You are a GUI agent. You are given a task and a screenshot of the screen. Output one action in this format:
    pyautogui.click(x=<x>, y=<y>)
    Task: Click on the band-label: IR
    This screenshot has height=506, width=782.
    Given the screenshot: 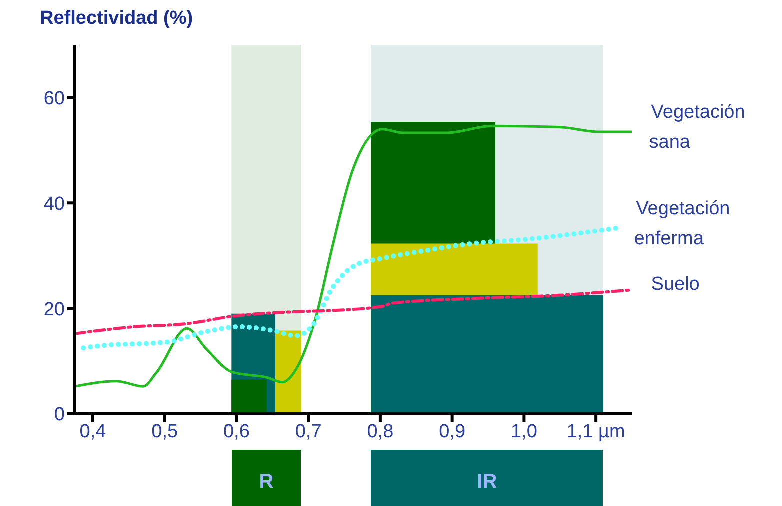 What is the action you would take?
    pyautogui.click(x=487, y=478)
    